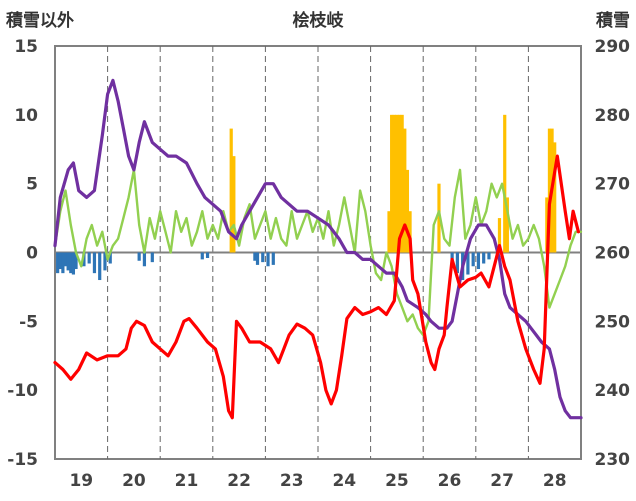  I want to click on x-tick-label: 23, so click(292, 481).